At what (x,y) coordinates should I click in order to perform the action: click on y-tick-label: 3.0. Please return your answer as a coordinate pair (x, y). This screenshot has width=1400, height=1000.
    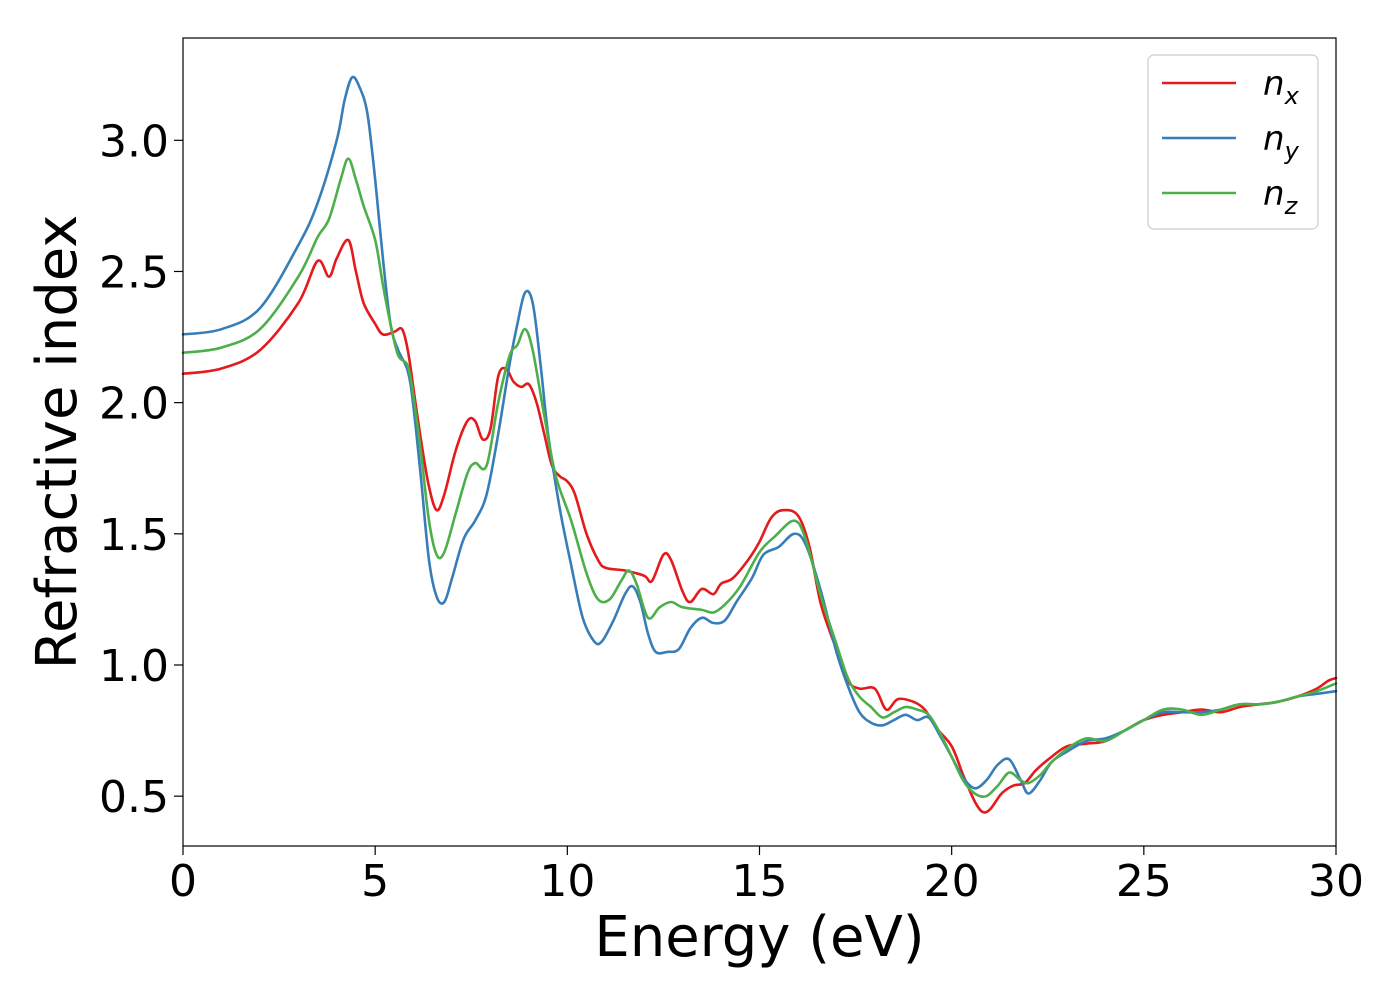
    Looking at the image, I should click on (134, 141).